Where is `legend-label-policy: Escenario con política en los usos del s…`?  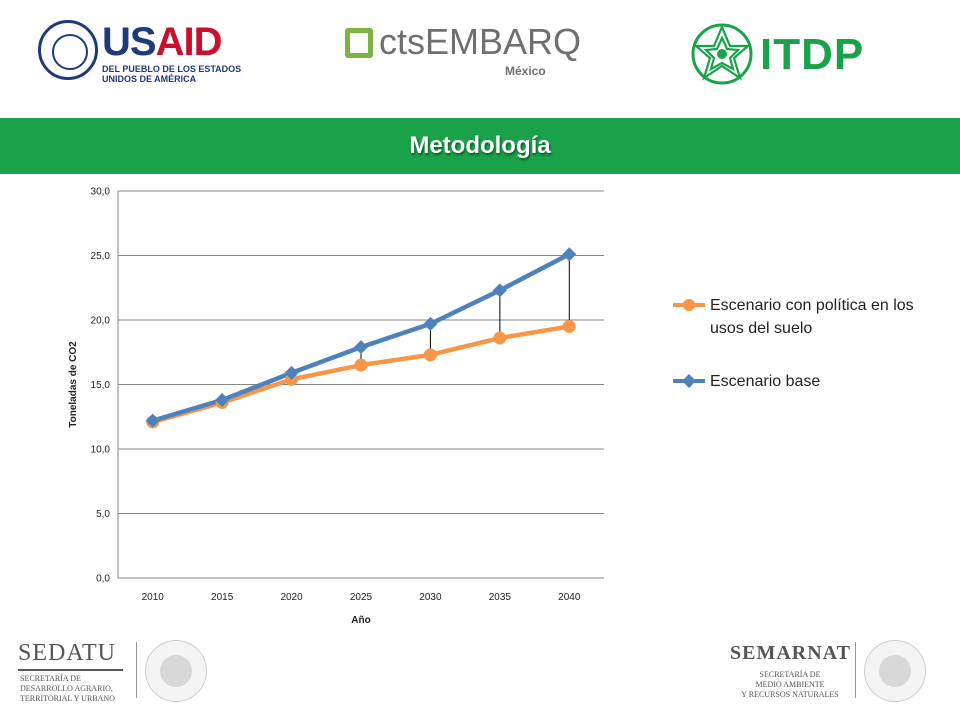 legend-label-policy: Escenario con política en los usos del s… is located at coordinates (812, 317).